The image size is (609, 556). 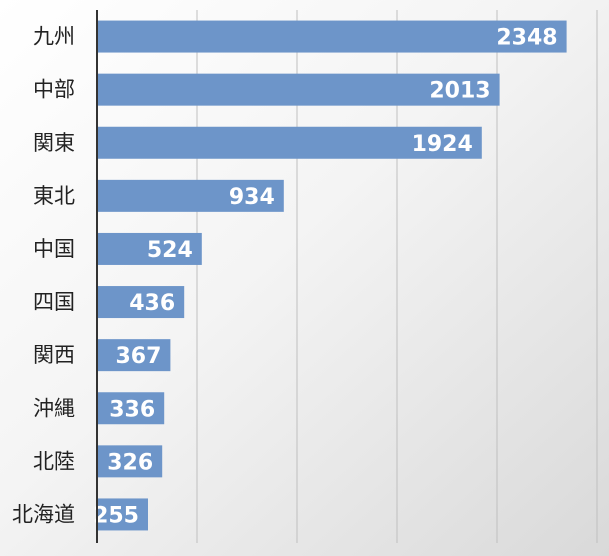 I want to click on value-label: 255, so click(x=116, y=515).